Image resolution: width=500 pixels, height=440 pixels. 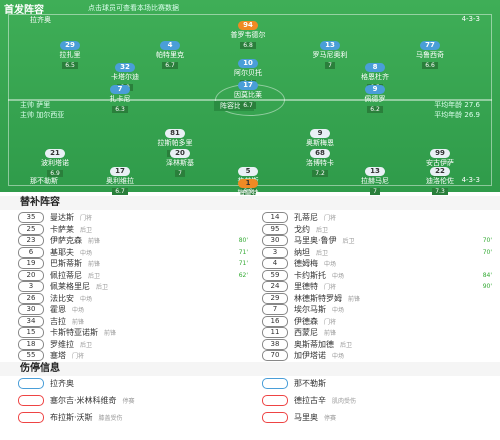 I want to click on player-name: 卡塔尔迪, so click(x=125, y=77).